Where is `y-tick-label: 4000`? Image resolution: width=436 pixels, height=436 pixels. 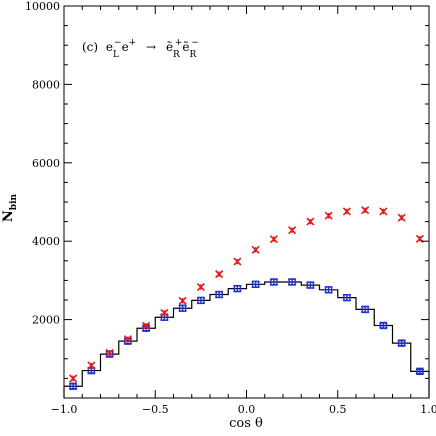 y-tick-label: 4000 is located at coordinates (46, 241).